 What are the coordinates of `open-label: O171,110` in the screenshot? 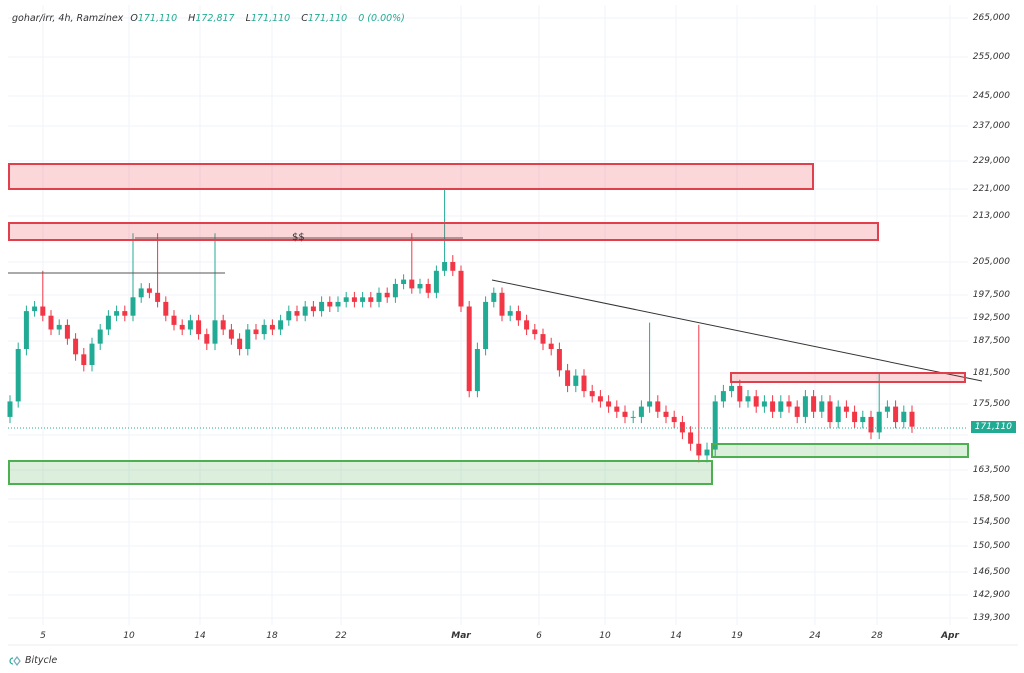 It's located at (155, 18).